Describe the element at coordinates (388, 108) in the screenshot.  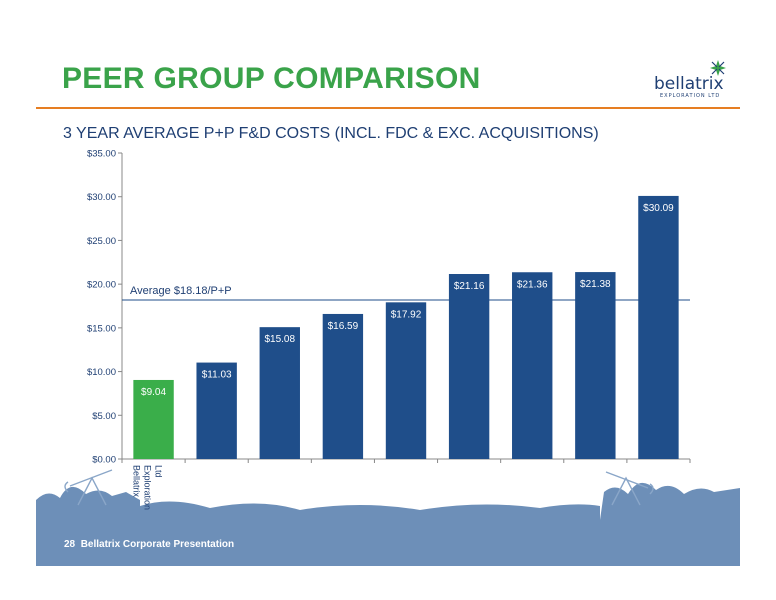
I see `header-divider` at that location.